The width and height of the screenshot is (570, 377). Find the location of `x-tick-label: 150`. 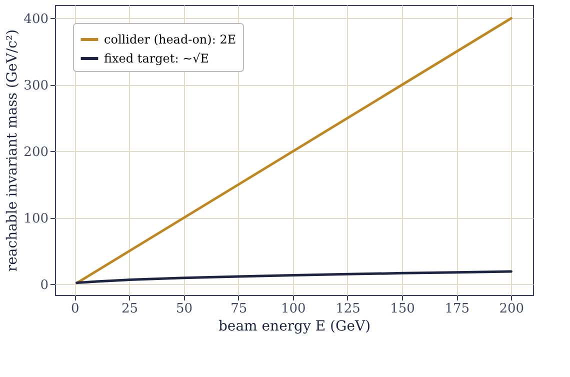

x-tick-label: 150 is located at coordinates (402, 309).